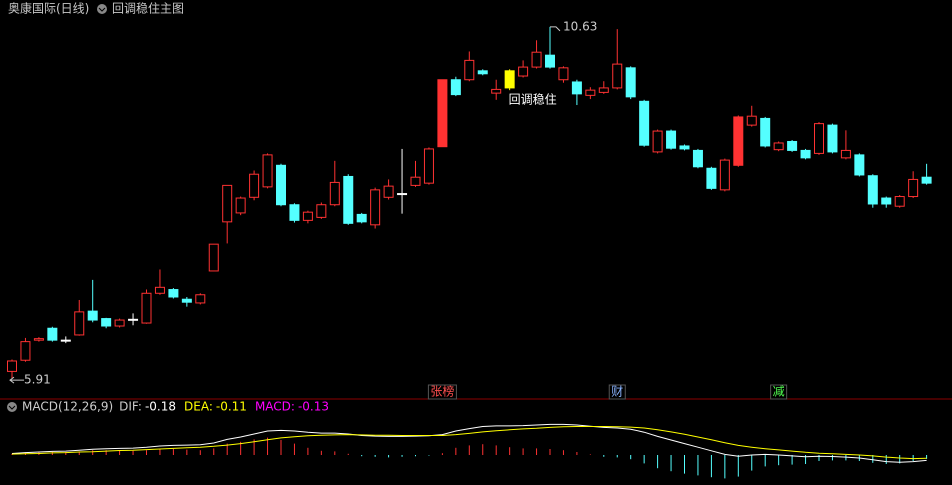 The width and height of the screenshot is (952, 485). What do you see at coordinates (555, 29) in the screenshot?
I see `high-marker-arrow` at bounding box center [555, 29].